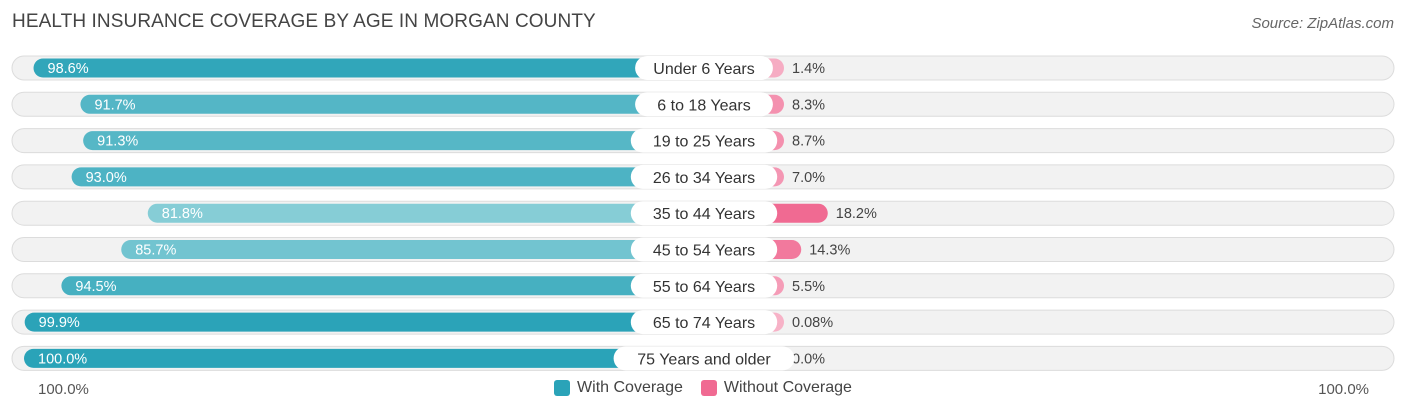  I want to click on row-45-to-54-years: 85.7% 14.3% 45 to 54 Years, so click(703, 249).